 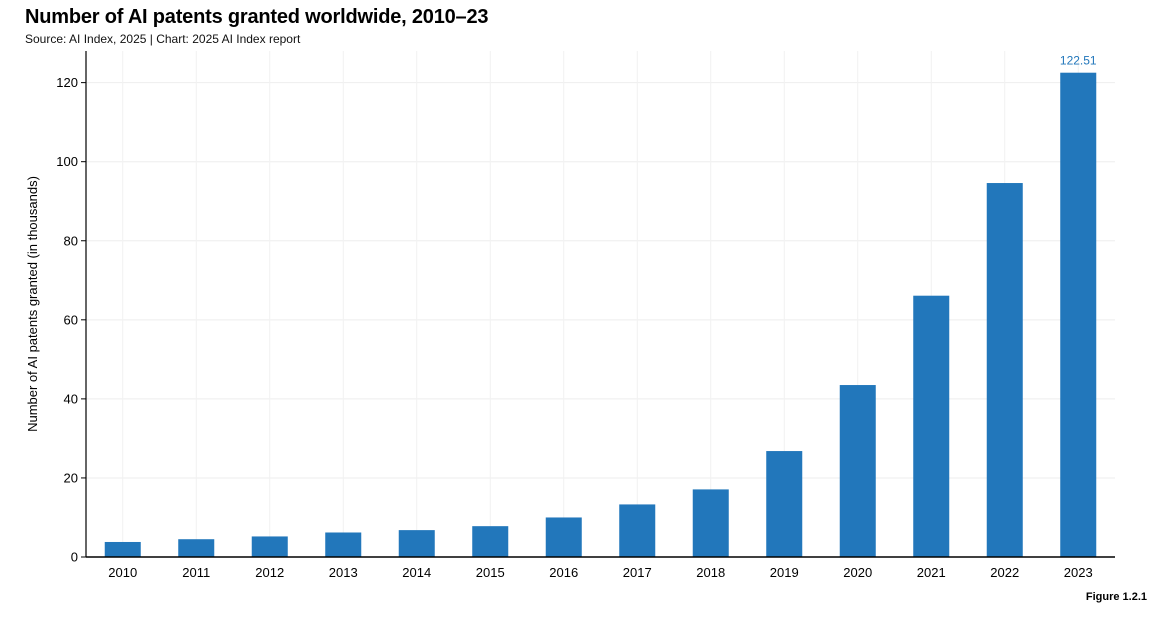 What do you see at coordinates (74, 557) in the screenshot?
I see `y-tick-label: 0` at bounding box center [74, 557].